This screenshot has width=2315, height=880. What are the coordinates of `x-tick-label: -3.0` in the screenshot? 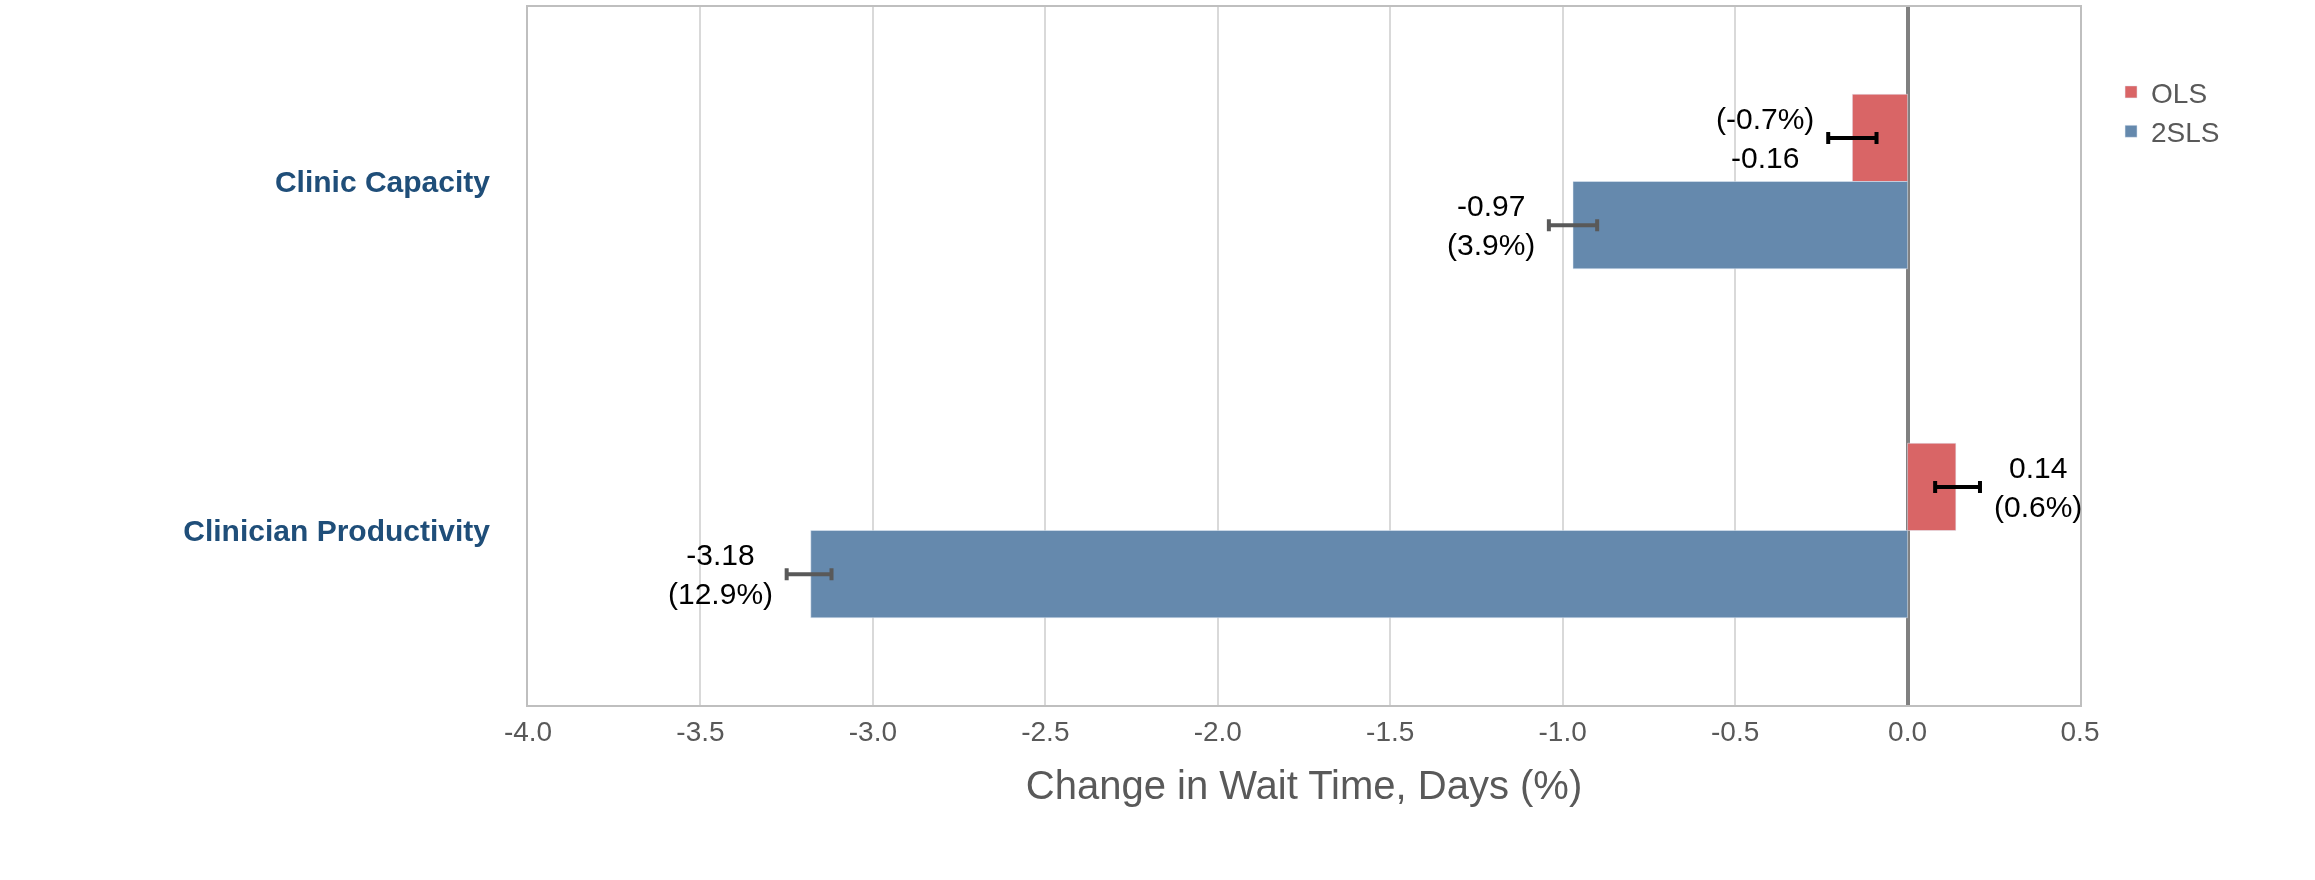 It's located at (873, 731).